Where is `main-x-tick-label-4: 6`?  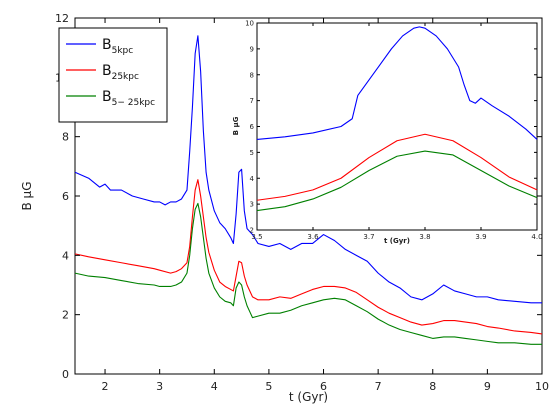 main-x-tick-label-4: 6 is located at coordinates (323, 386).